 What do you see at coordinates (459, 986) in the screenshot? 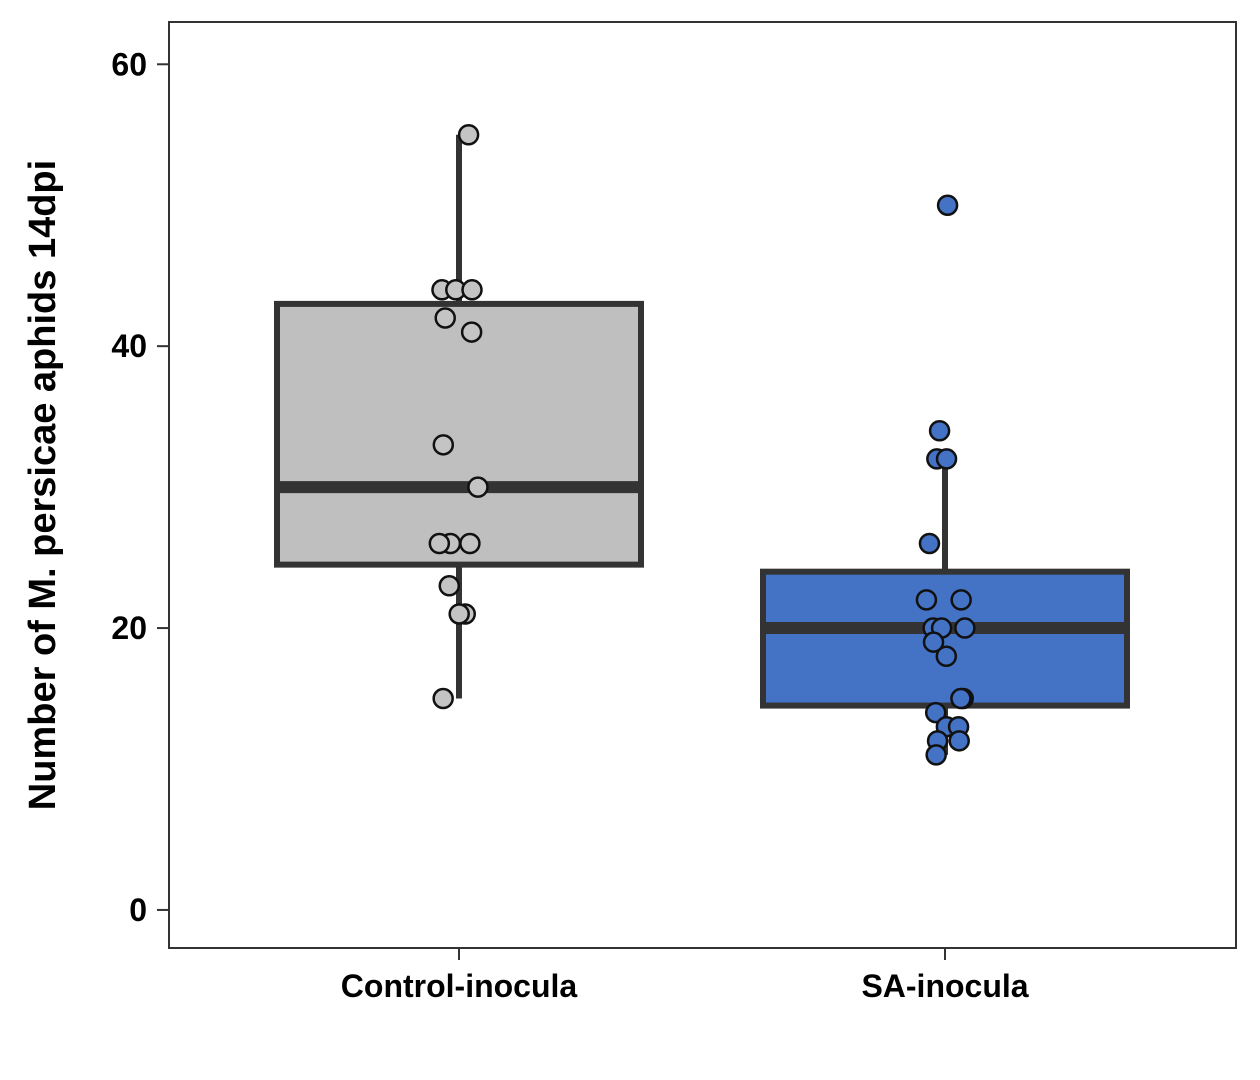
I see `x-tick-label: Control-inocula` at bounding box center [459, 986].